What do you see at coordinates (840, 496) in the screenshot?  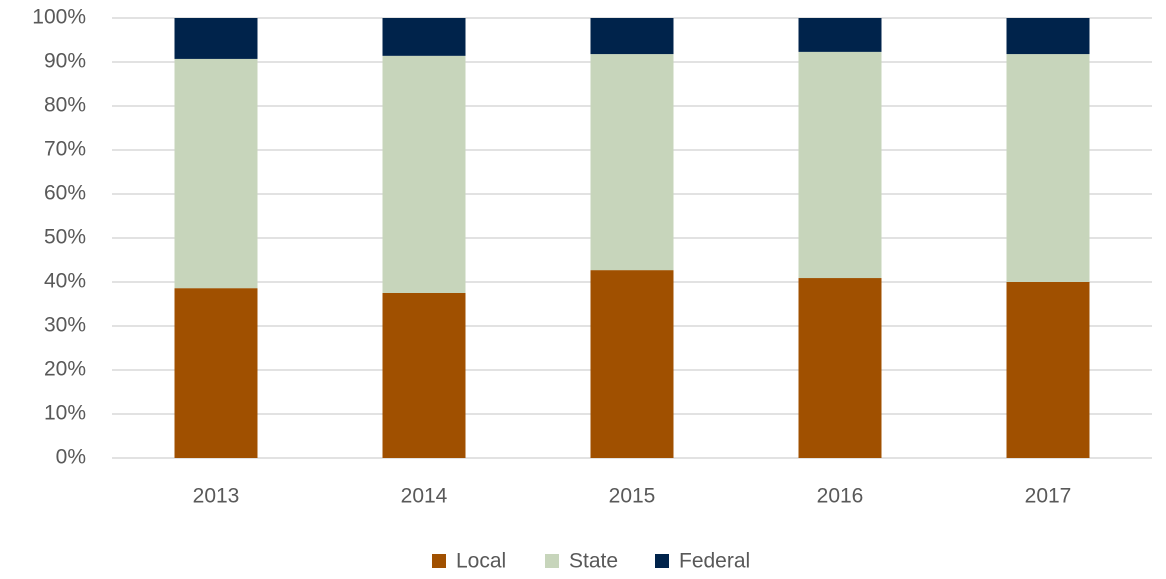 I see `x-tick-label: 2016` at bounding box center [840, 496].